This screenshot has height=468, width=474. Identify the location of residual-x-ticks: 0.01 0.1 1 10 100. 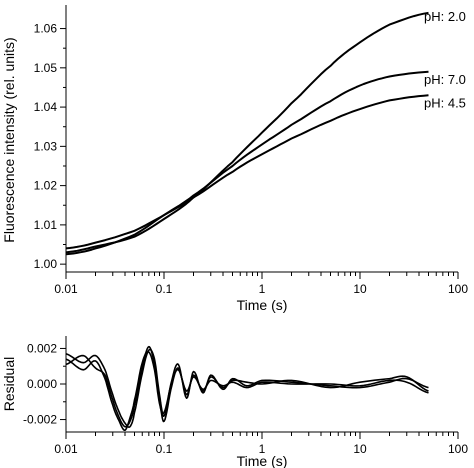
(261, 444).